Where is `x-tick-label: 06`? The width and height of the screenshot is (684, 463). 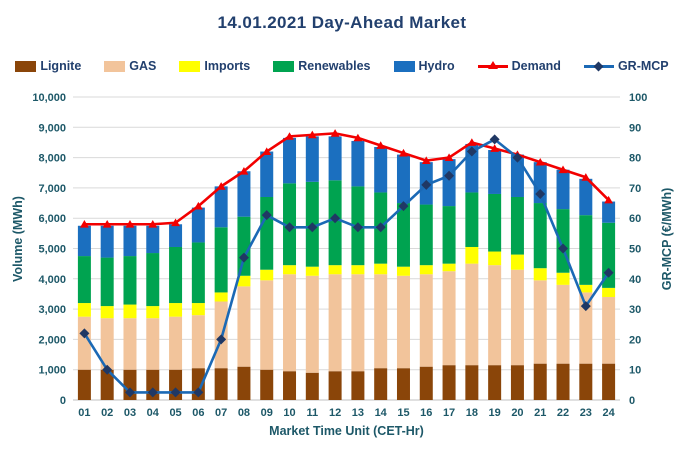
x-tick-label: 06 is located at coordinates (198, 413).